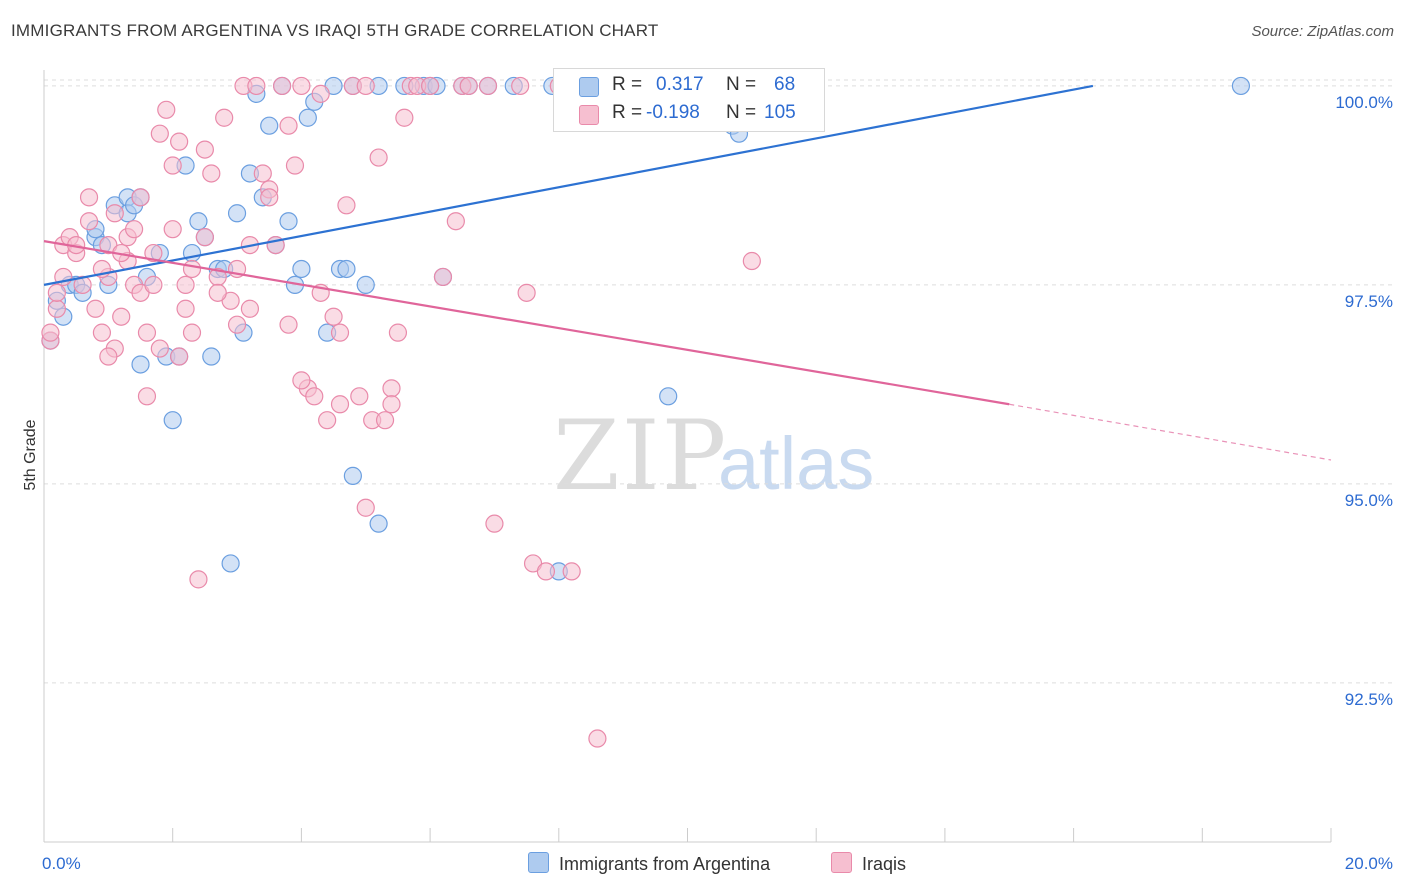  I want to click on iraqis-swatch, so click(589, 115).